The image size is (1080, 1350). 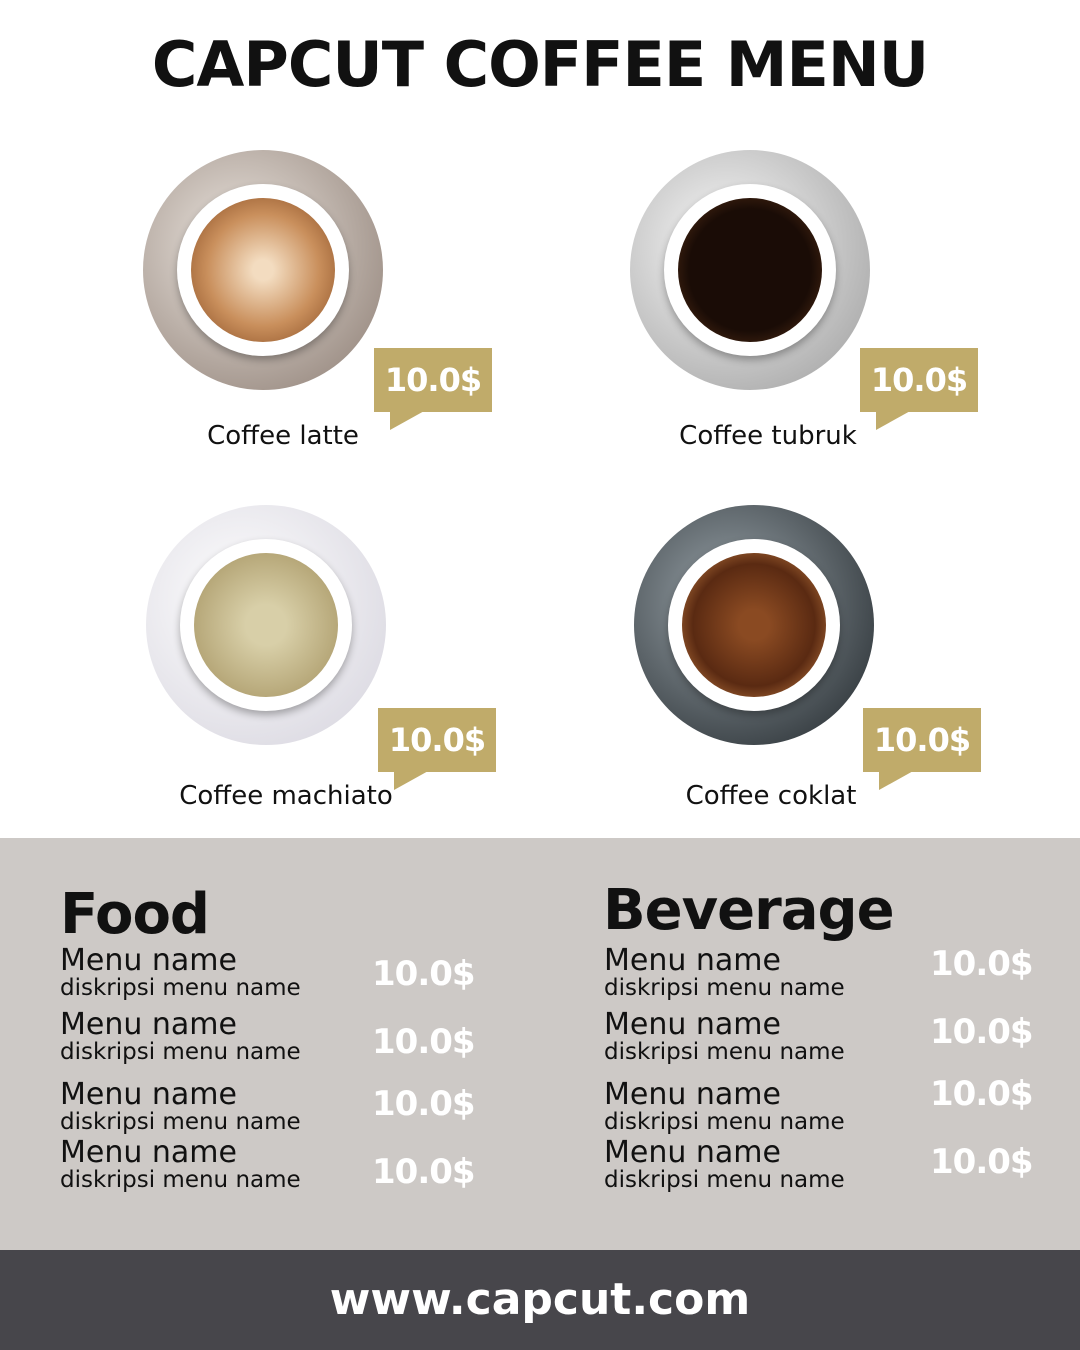 I want to click on coffee-coklat-image, so click(x=754, y=625).